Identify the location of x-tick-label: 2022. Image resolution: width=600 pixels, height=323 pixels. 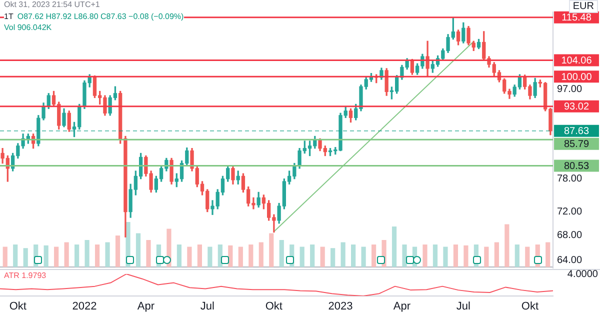
(84, 306).